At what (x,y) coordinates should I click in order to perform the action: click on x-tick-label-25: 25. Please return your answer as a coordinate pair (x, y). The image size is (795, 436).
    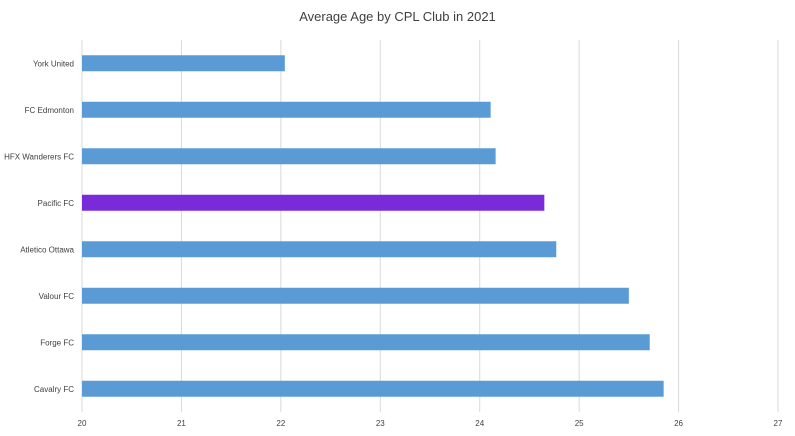
    Looking at the image, I should click on (579, 423).